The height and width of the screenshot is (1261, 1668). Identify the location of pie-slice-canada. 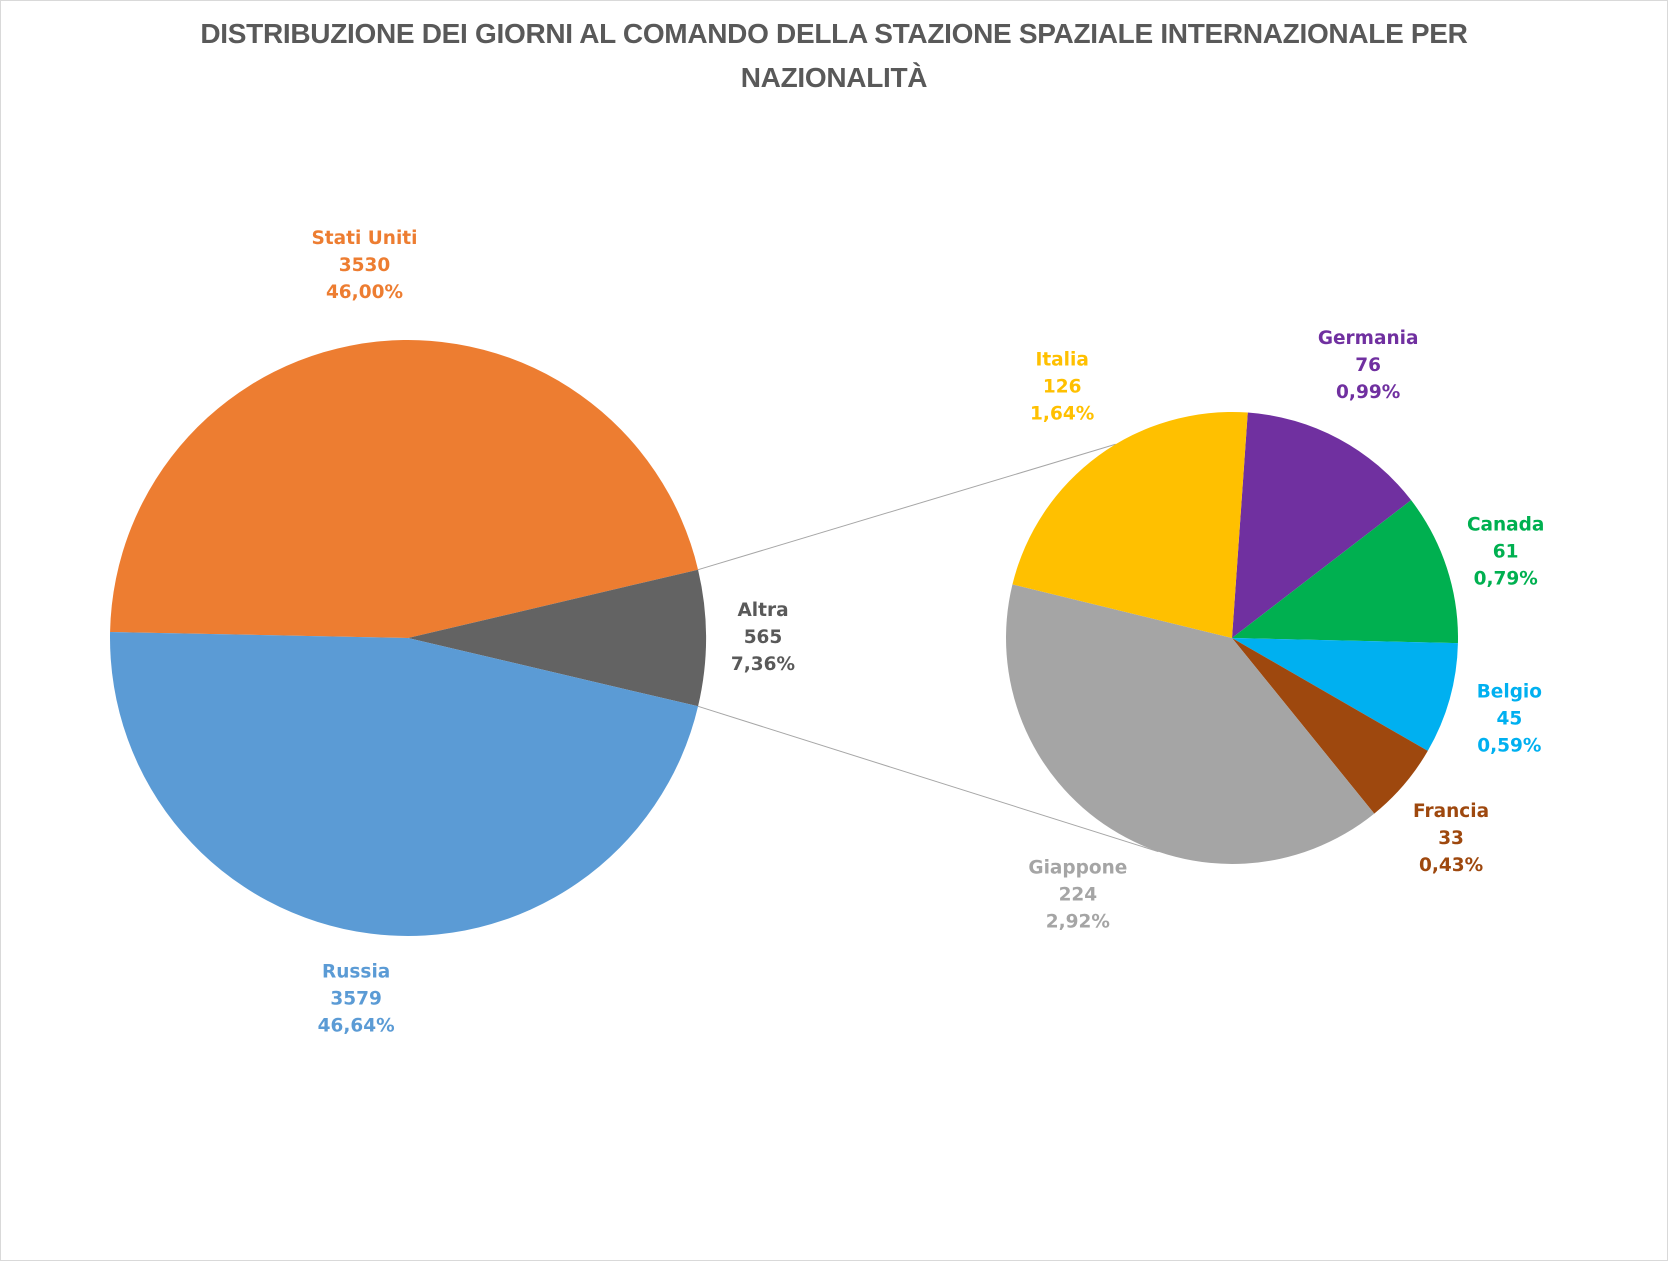
(1345, 572).